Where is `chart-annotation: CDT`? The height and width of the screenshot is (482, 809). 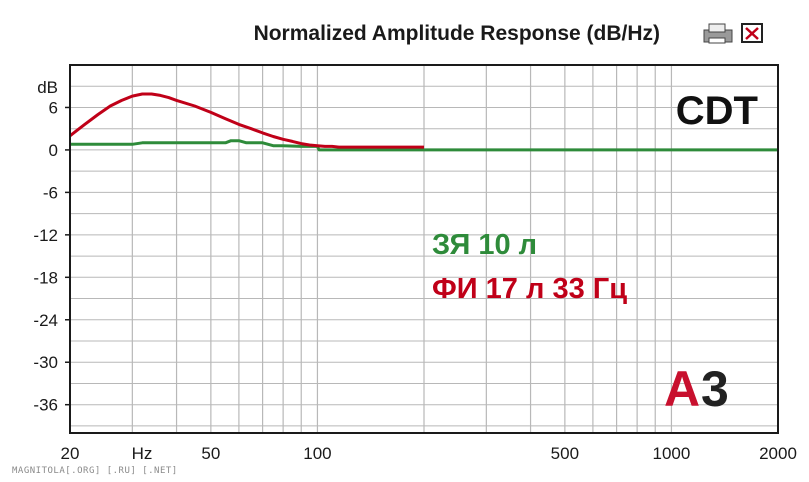
chart-annotation: CDT is located at coordinates (717, 111).